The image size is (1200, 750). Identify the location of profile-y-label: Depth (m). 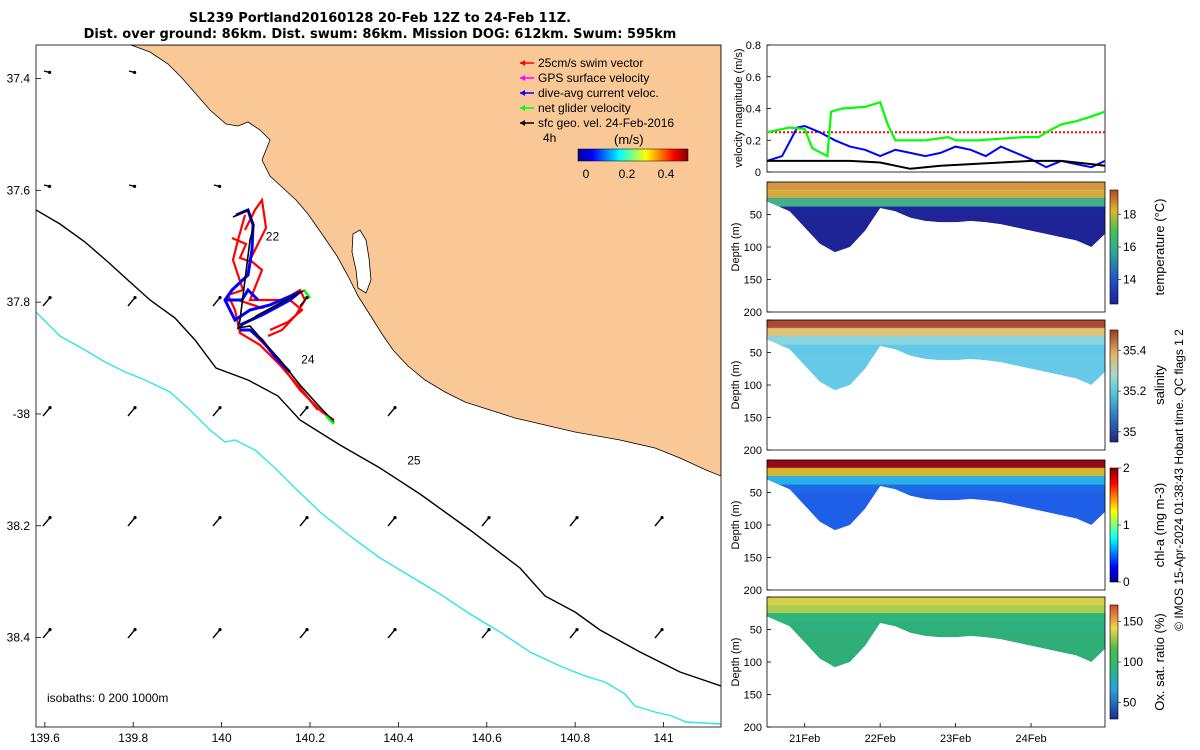
(736, 247).